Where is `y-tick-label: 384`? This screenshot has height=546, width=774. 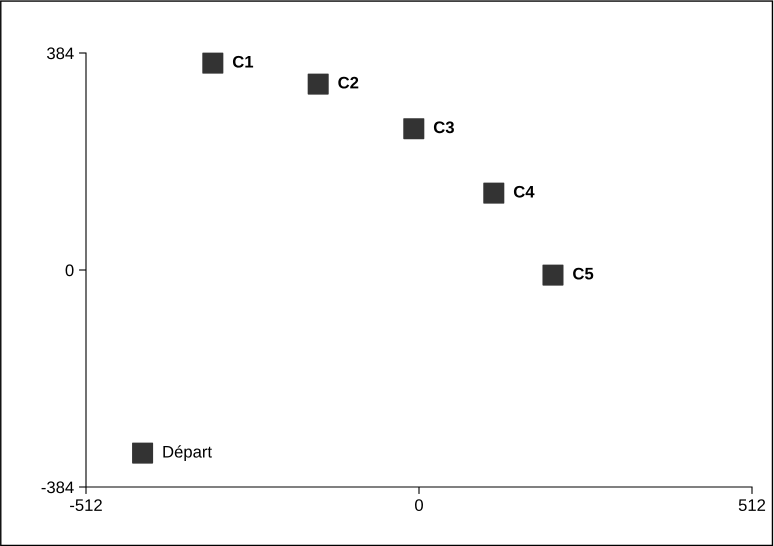 y-tick-label: 384 is located at coordinates (60, 53).